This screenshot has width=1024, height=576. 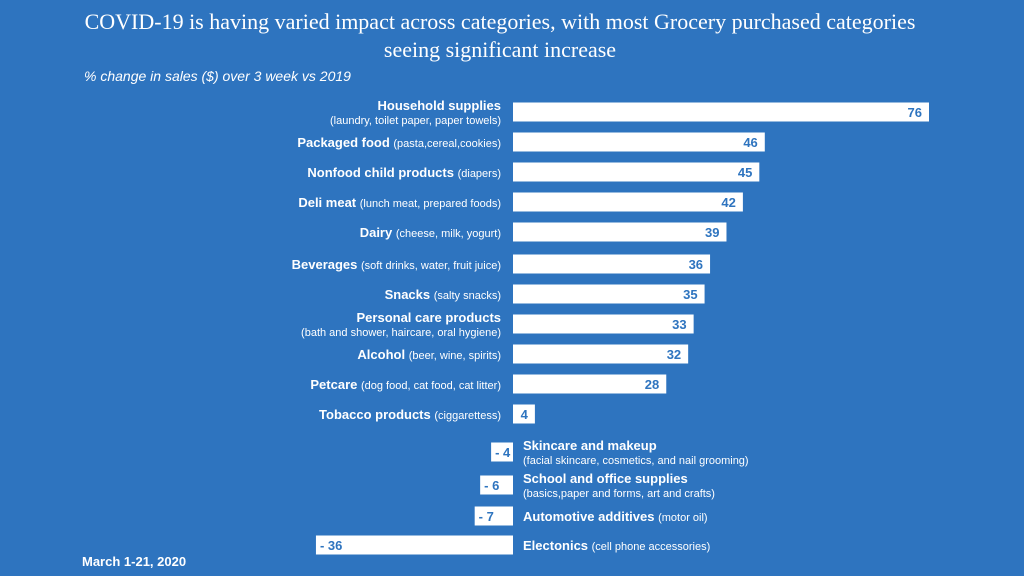 I want to click on bar-value-label: - 6, so click(x=491, y=485).